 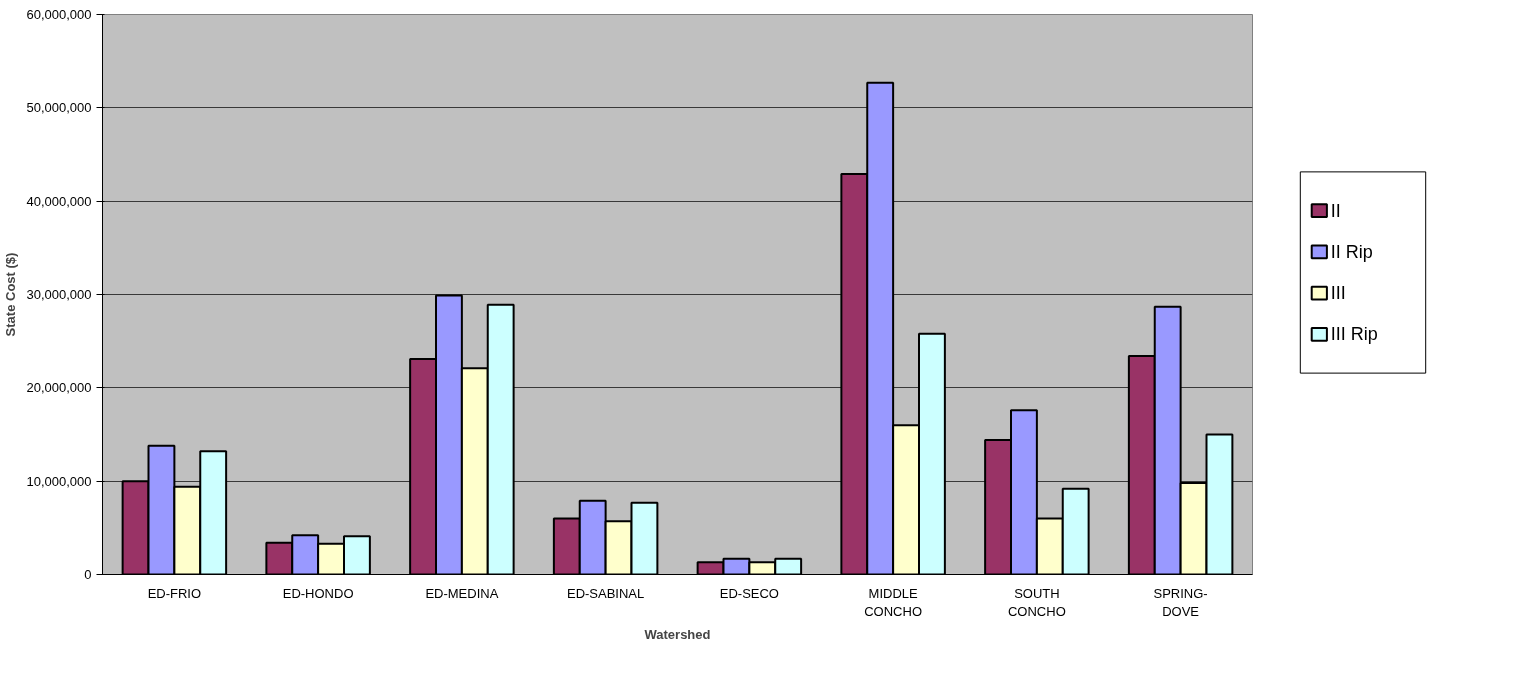 What do you see at coordinates (59, 108) in the screenshot?
I see `y-tick-label: 50,000,000` at bounding box center [59, 108].